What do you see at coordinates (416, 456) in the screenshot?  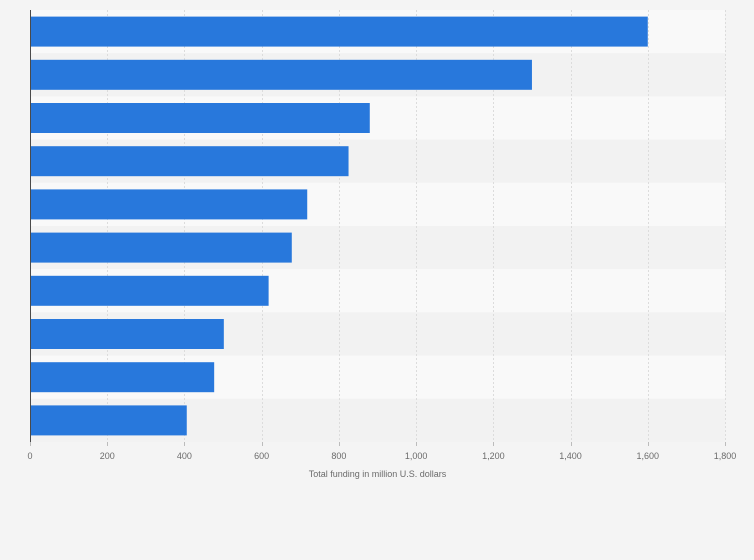 I see `x-tick-label: 1,000` at bounding box center [416, 456].